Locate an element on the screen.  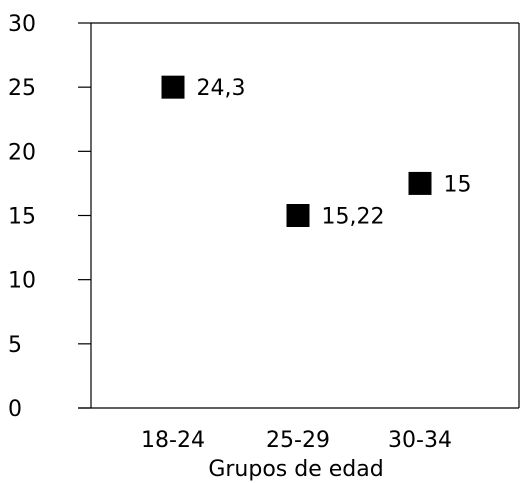
x-ticks: 18-24 25-29 30-34 is located at coordinates (296, 440).